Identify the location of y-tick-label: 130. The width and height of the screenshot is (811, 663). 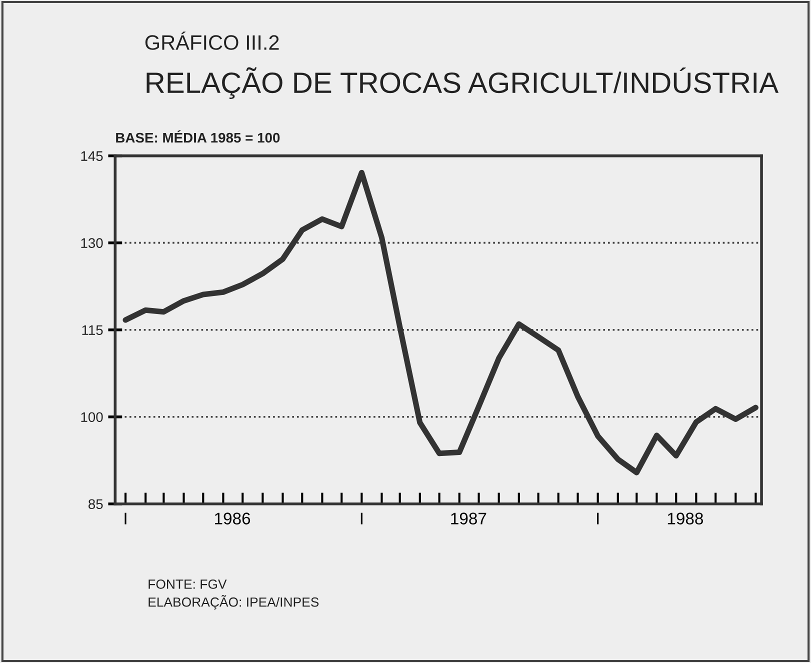
(92, 243).